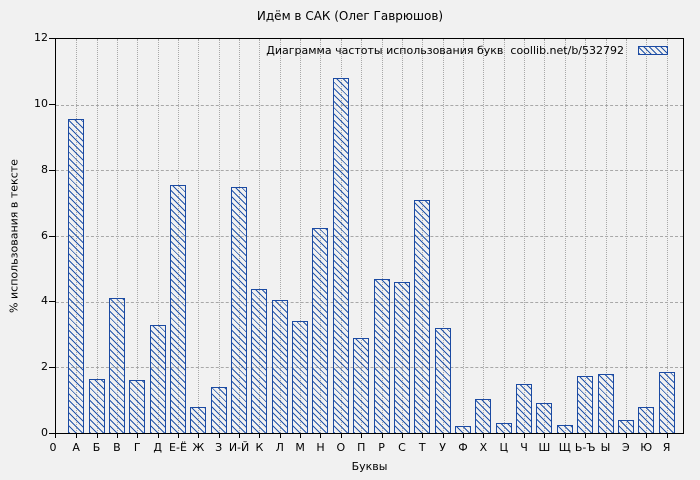 The height and width of the screenshot is (480, 700). Describe the element at coordinates (44, 169) in the screenshot. I see `y-tick-label-8: 8` at that location.